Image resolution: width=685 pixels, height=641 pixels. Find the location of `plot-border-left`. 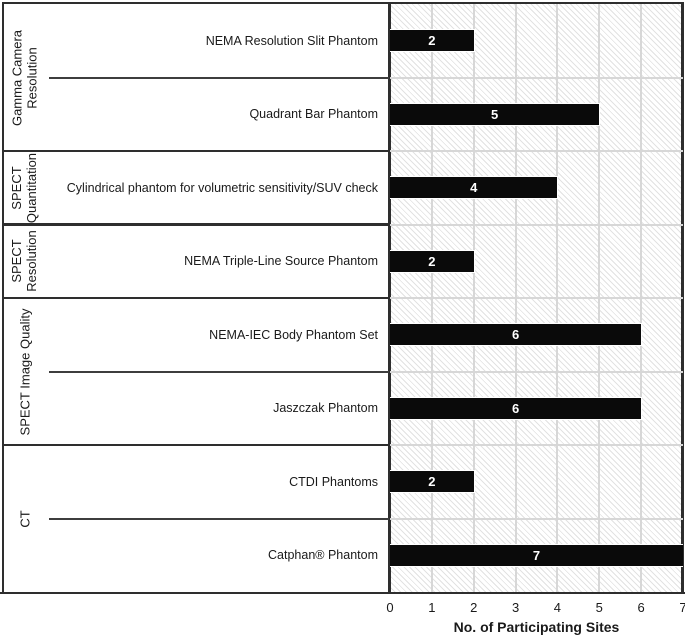

plot-border-left is located at coordinates (389, 297).